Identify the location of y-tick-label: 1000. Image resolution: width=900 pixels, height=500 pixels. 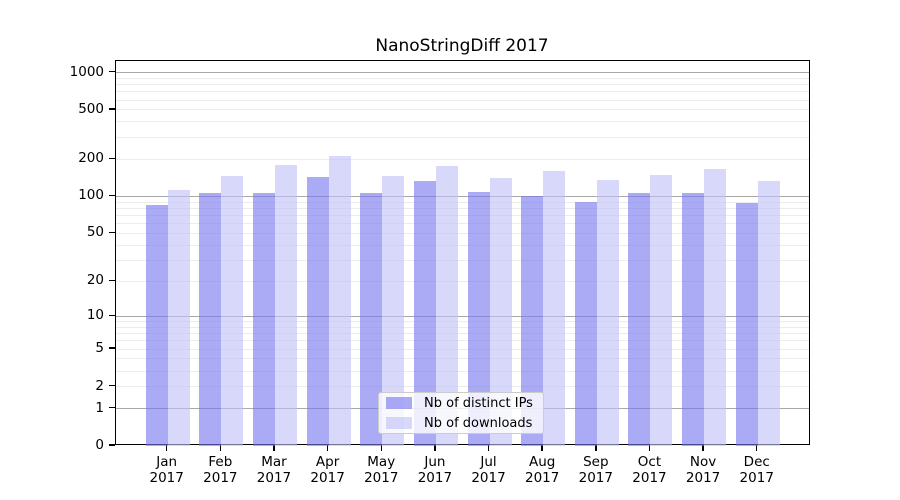
(86, 71).